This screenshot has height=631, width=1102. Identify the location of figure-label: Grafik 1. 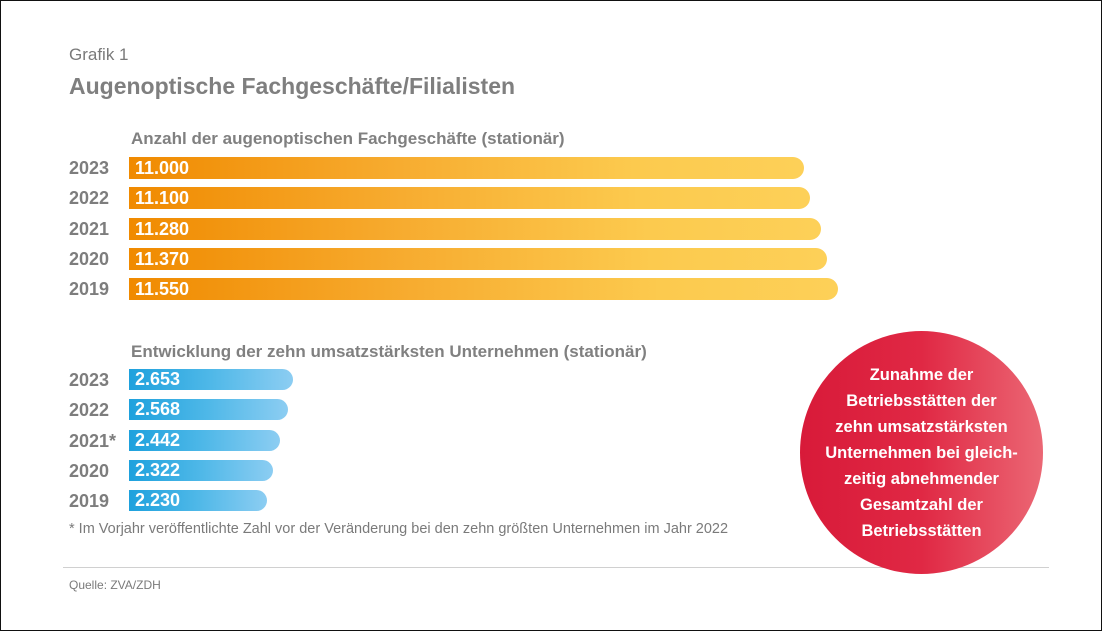
(99, 54).